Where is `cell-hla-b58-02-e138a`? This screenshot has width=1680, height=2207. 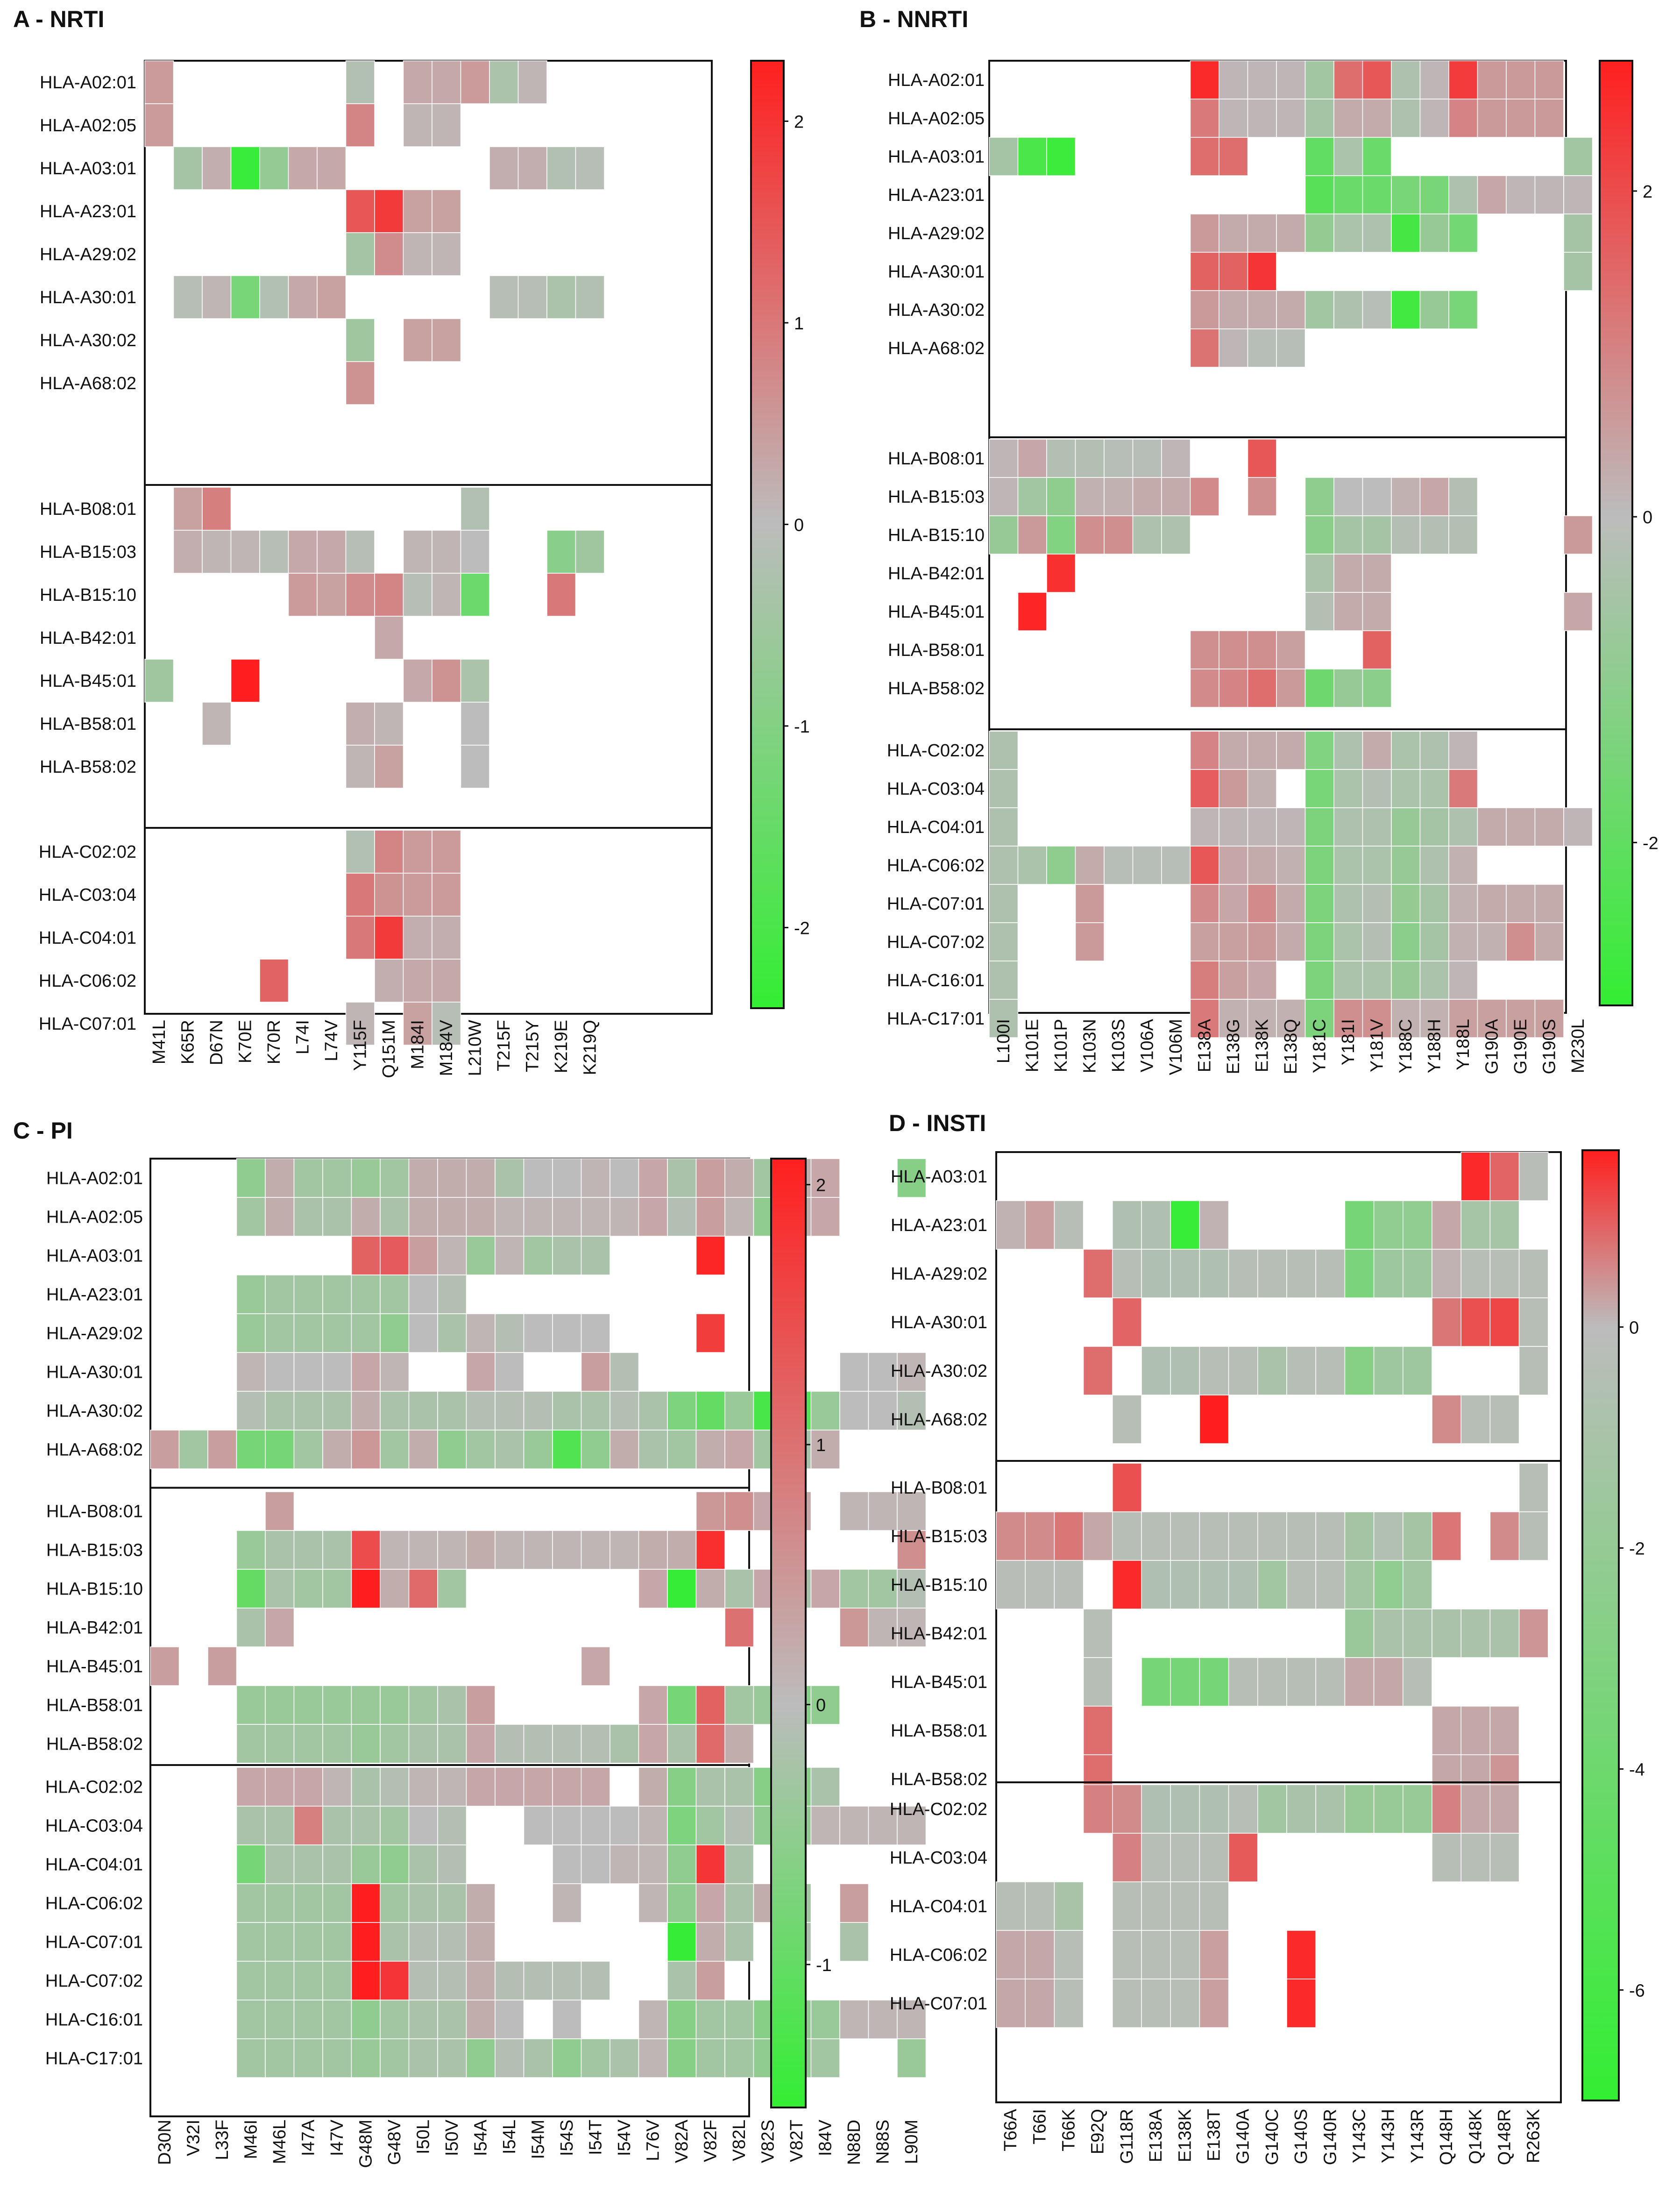 cell-hla-b58-02-e138a is located at coordinates (1204, 688).